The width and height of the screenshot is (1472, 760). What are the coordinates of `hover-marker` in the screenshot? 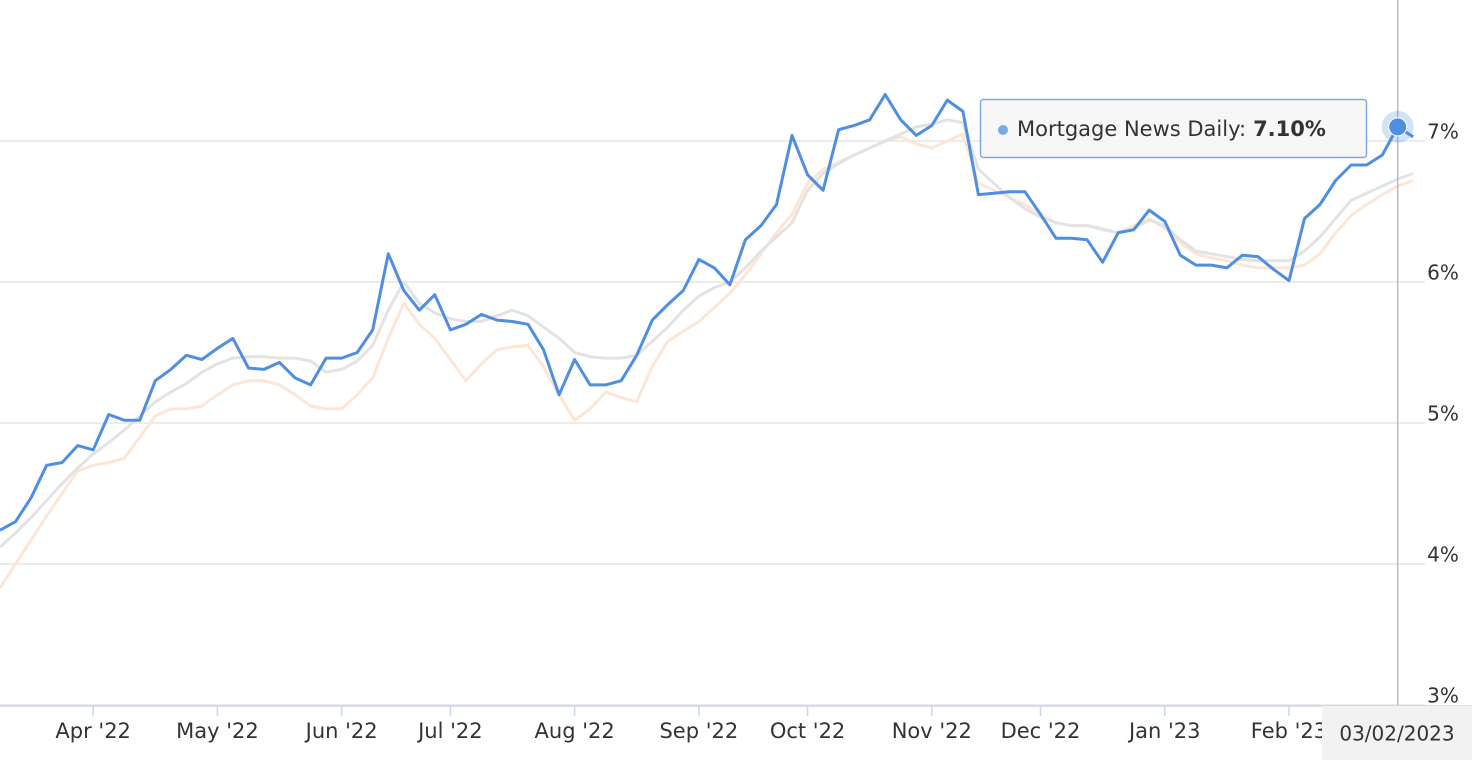 It's located at (1398, 127).